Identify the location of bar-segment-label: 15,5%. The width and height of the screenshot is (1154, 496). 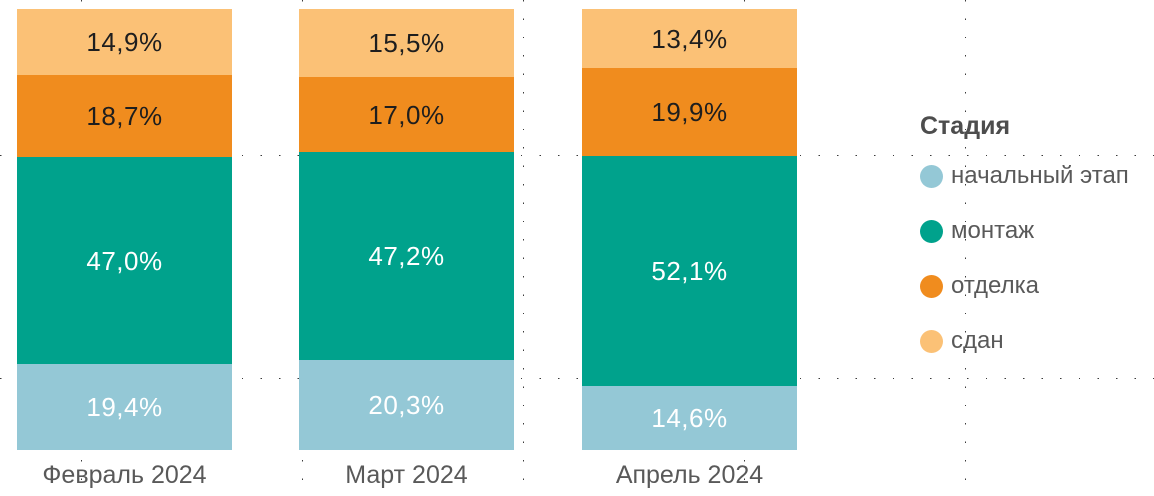
(406, 43).